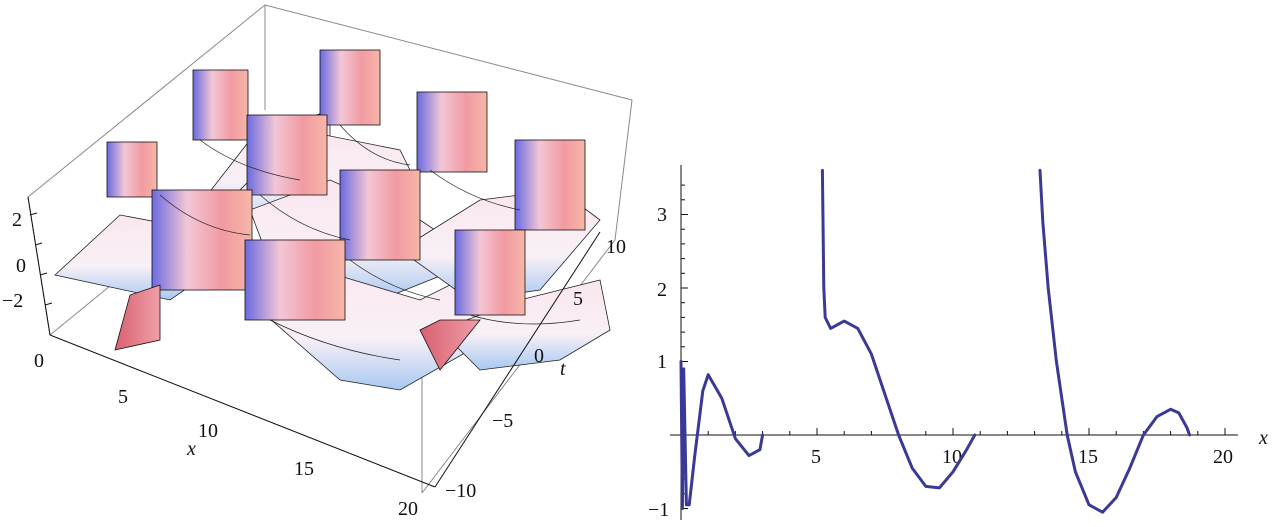 The height and width of the screenshot is (527, 1277). What do you see at coordinates (658, 510) in the screenshot?
I see `y-tick-minus1: −1` at bounding box center [658, 510].